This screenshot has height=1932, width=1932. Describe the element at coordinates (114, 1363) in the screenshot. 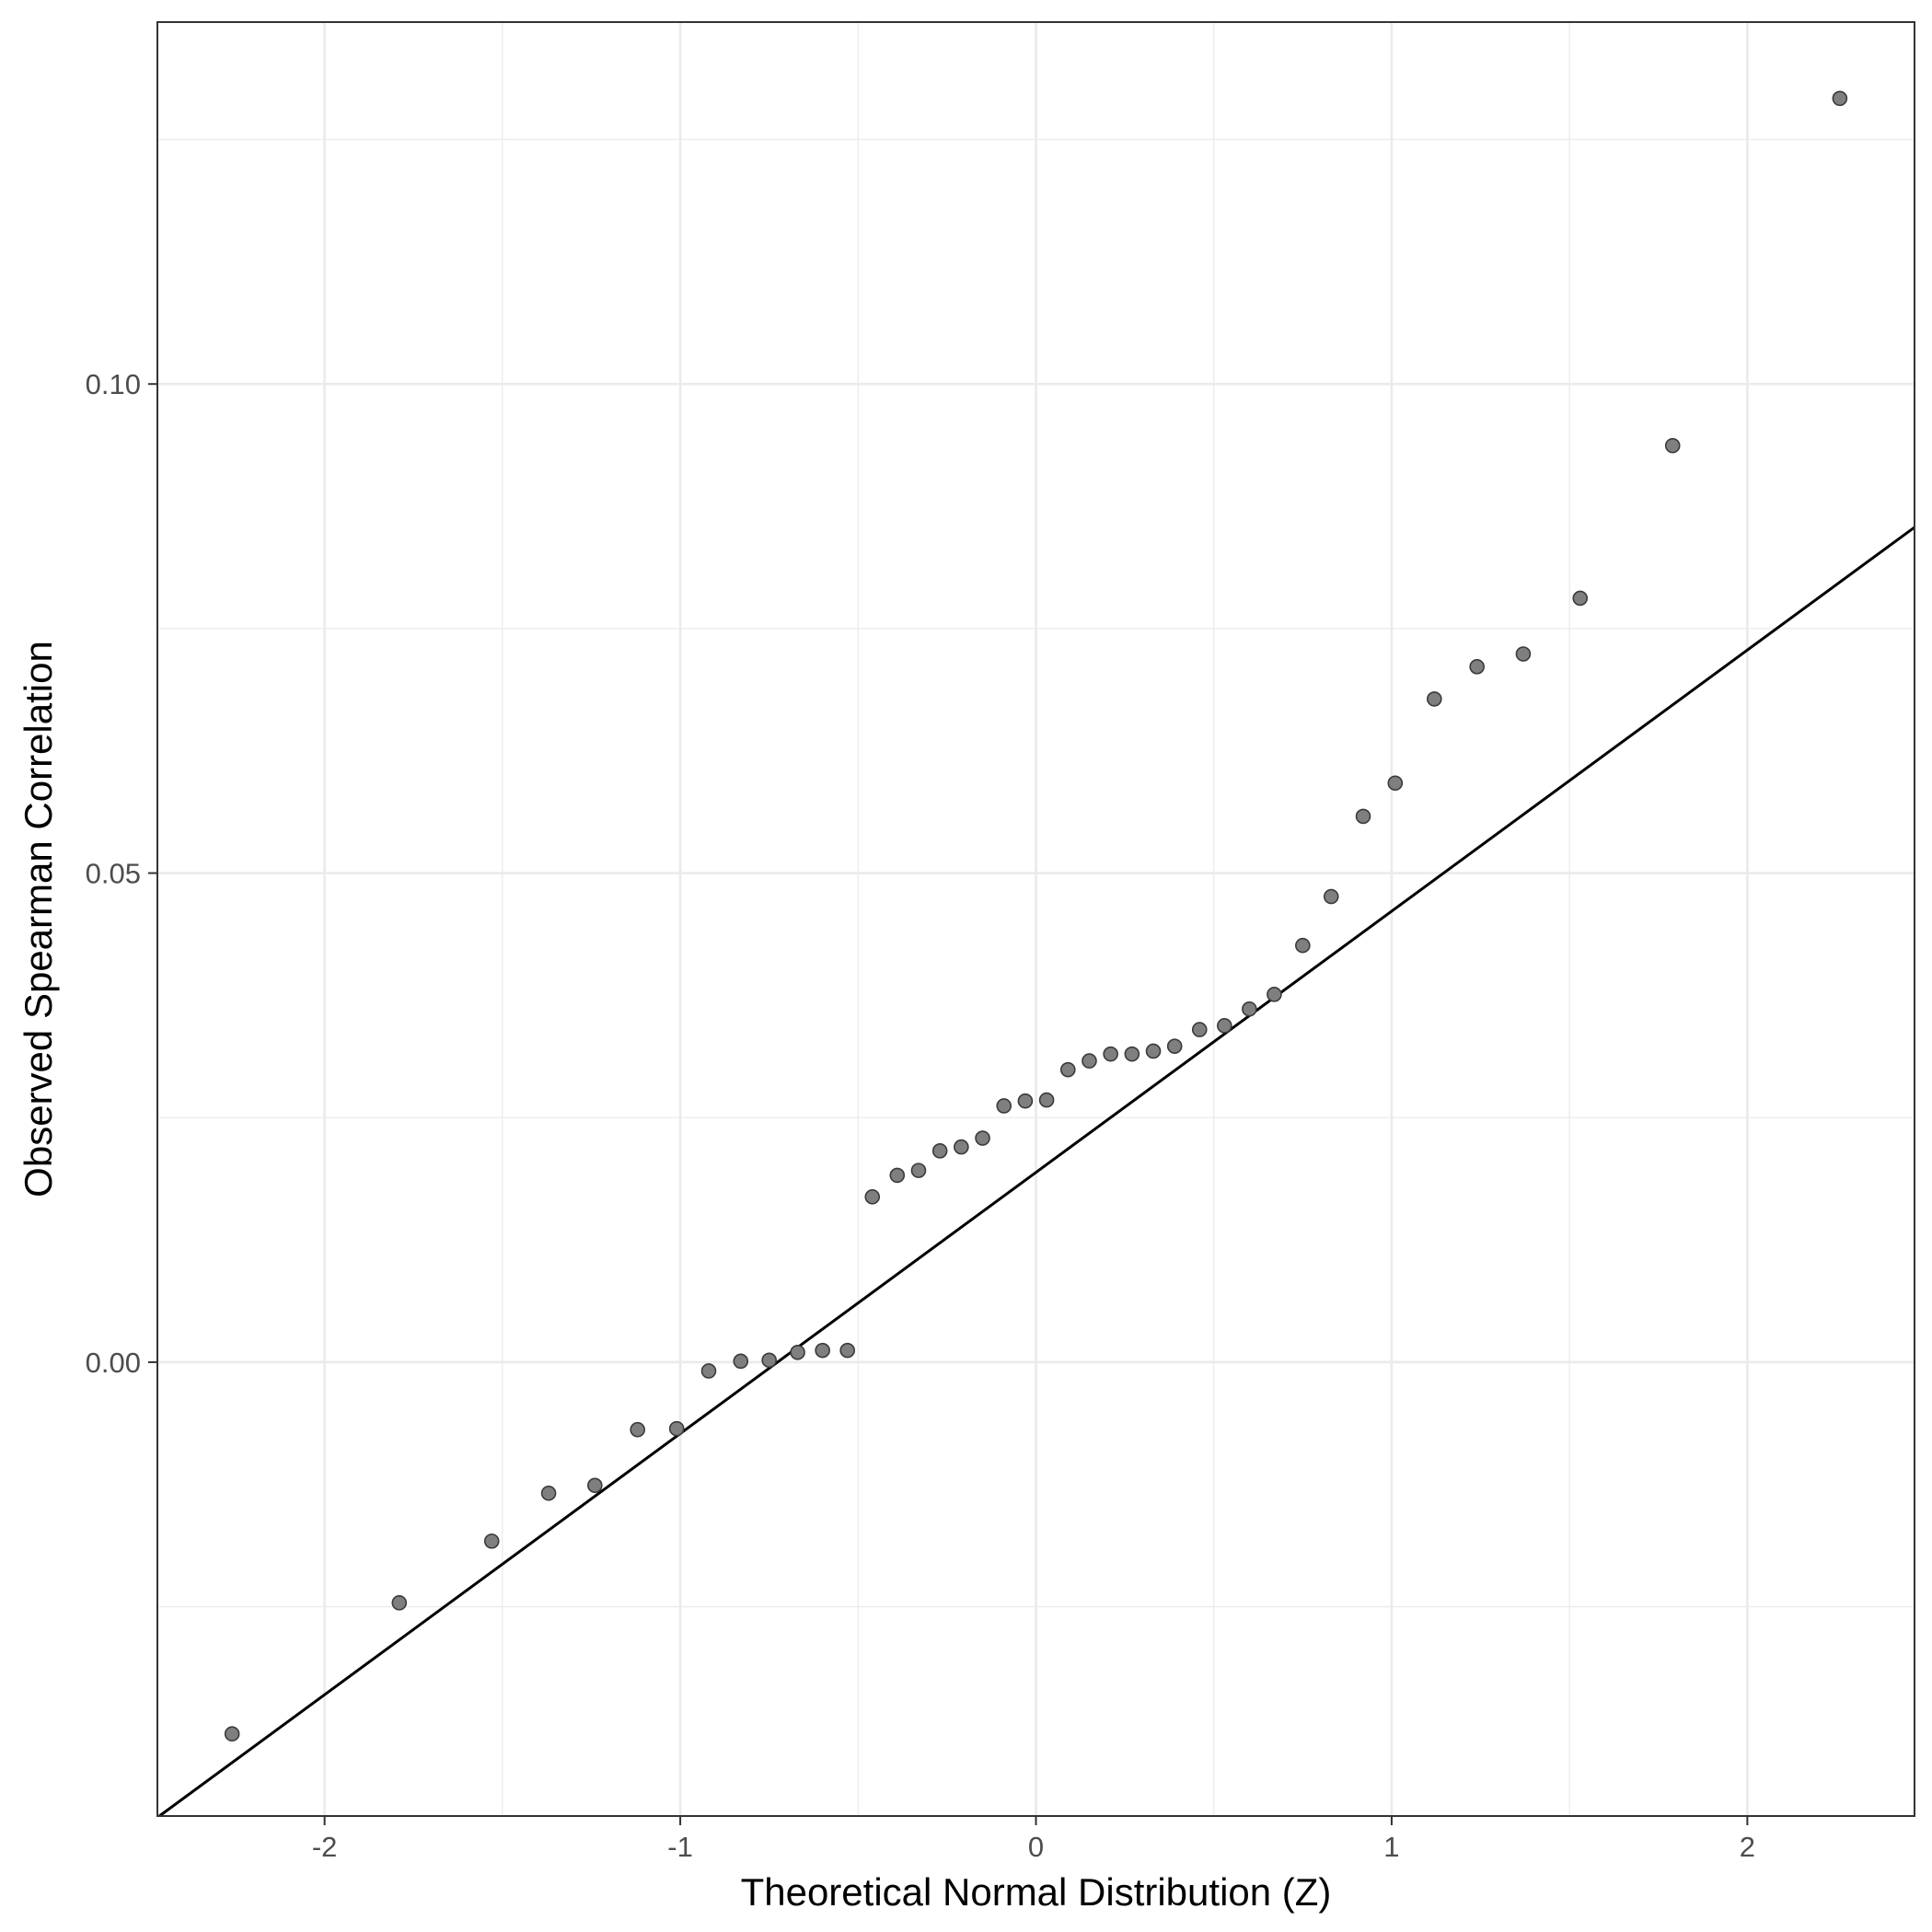

I see `y-tick-label: 0.00` at that location.